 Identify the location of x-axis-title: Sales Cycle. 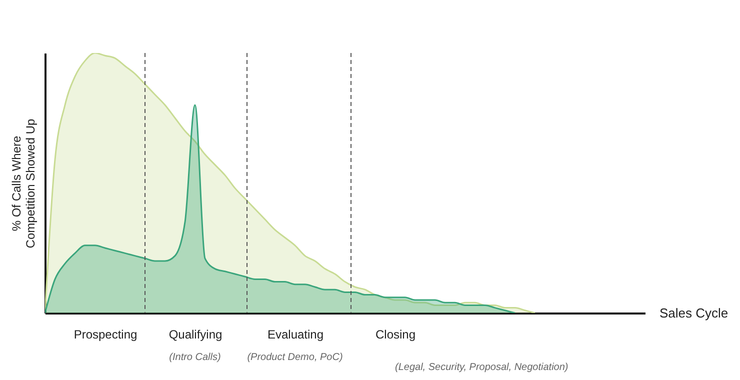
(694, 313).